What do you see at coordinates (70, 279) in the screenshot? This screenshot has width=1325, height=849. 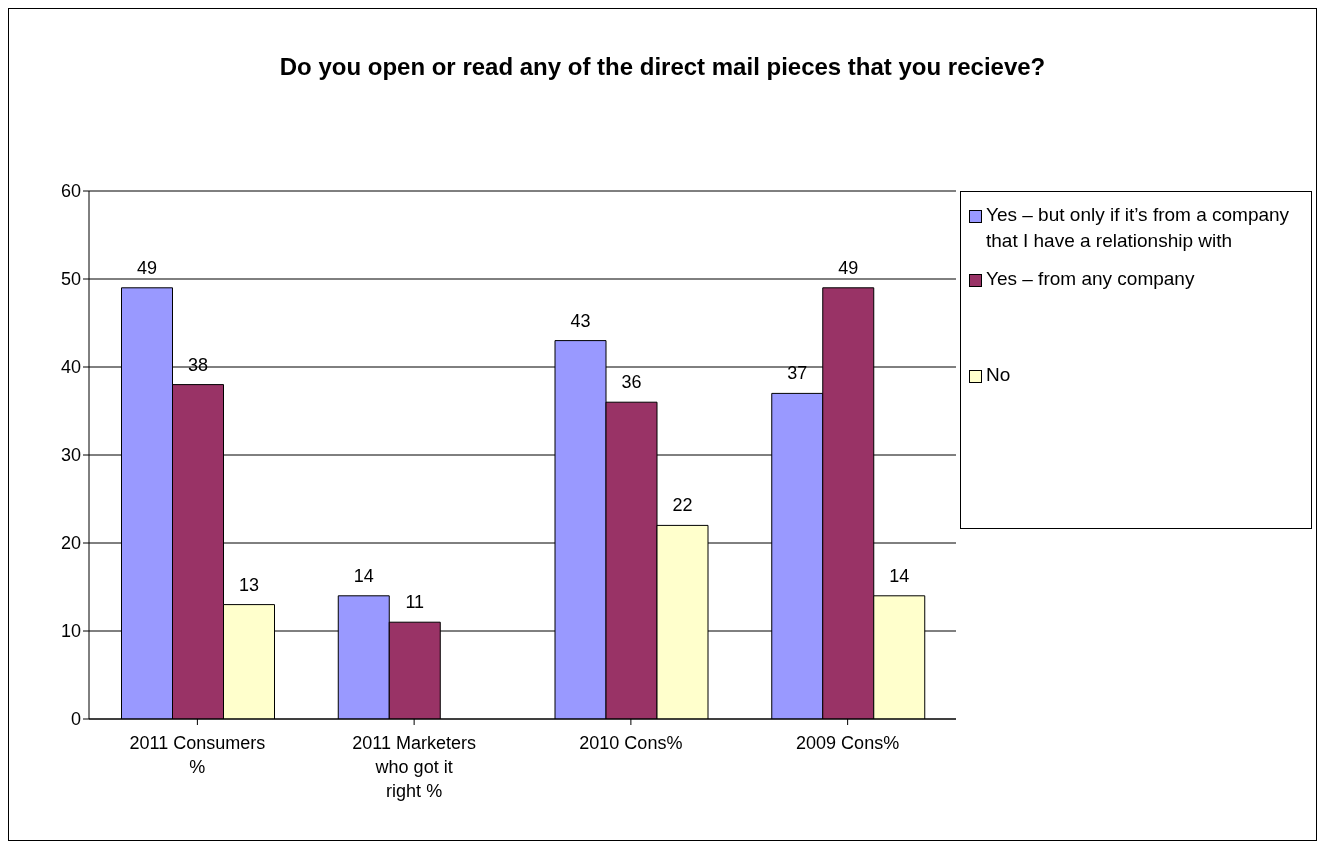 I see `y-tick-label: 50` at bounding box center [70, 279].